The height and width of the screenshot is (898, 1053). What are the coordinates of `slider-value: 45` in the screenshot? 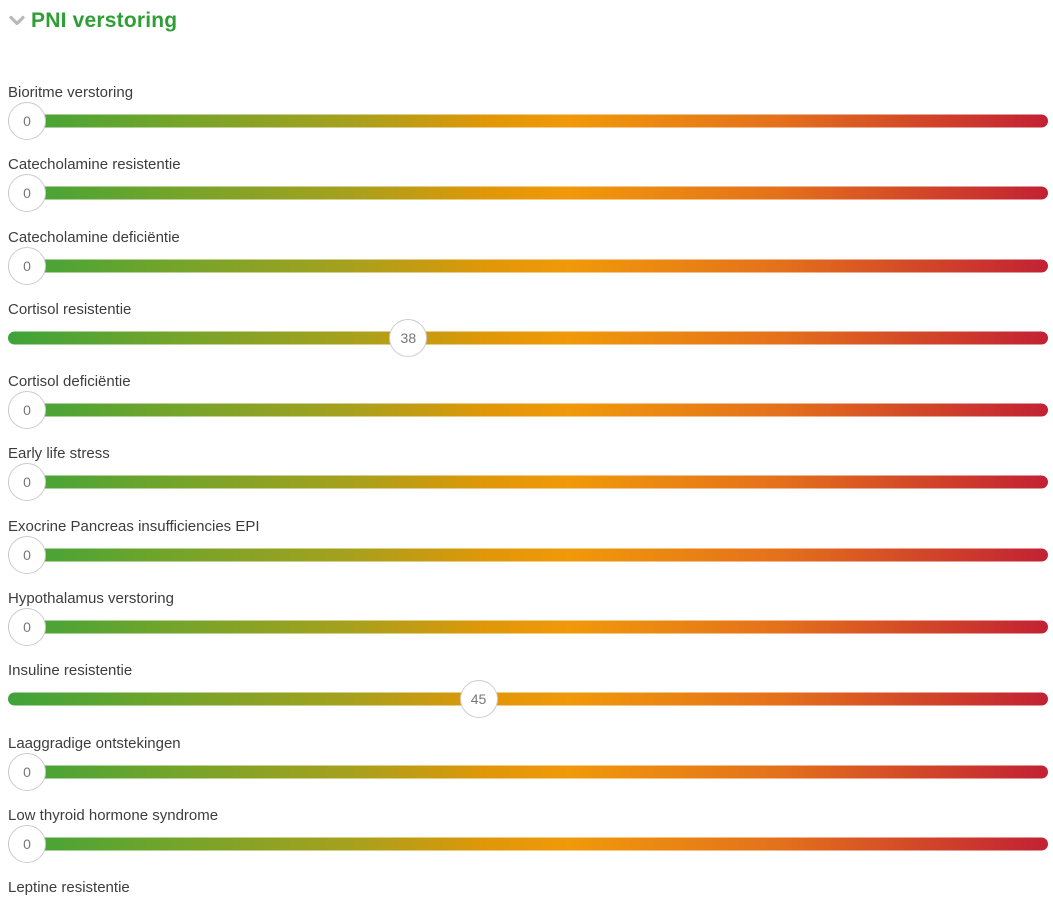 It's located at (478, 699).